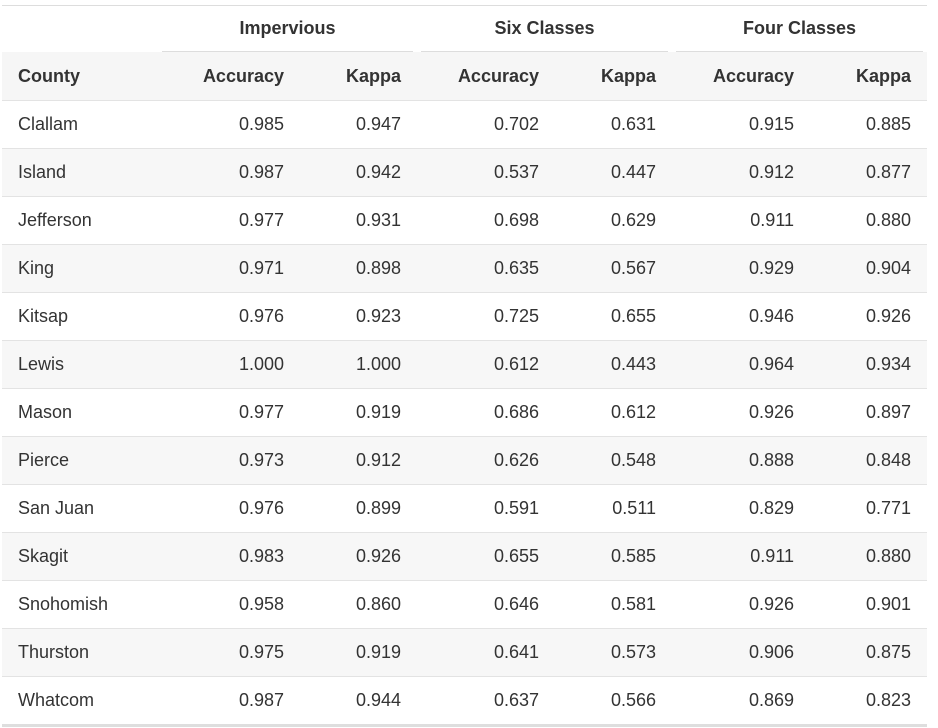 The height and width of the screenshot is (728, 938). Describe the element at coordinates (741, 76) in the screenshot. I see `column-header-four-classes-accuracy: Accuracy` at that location.